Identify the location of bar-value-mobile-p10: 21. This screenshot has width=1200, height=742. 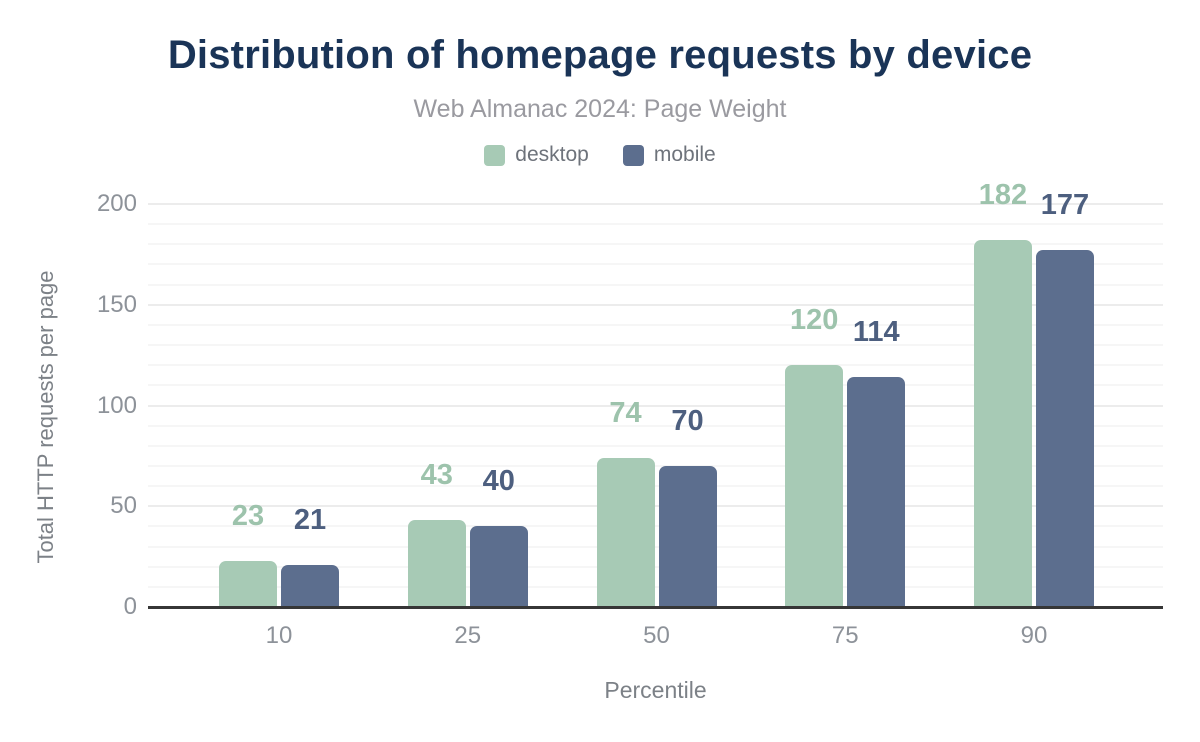
(310, 520).